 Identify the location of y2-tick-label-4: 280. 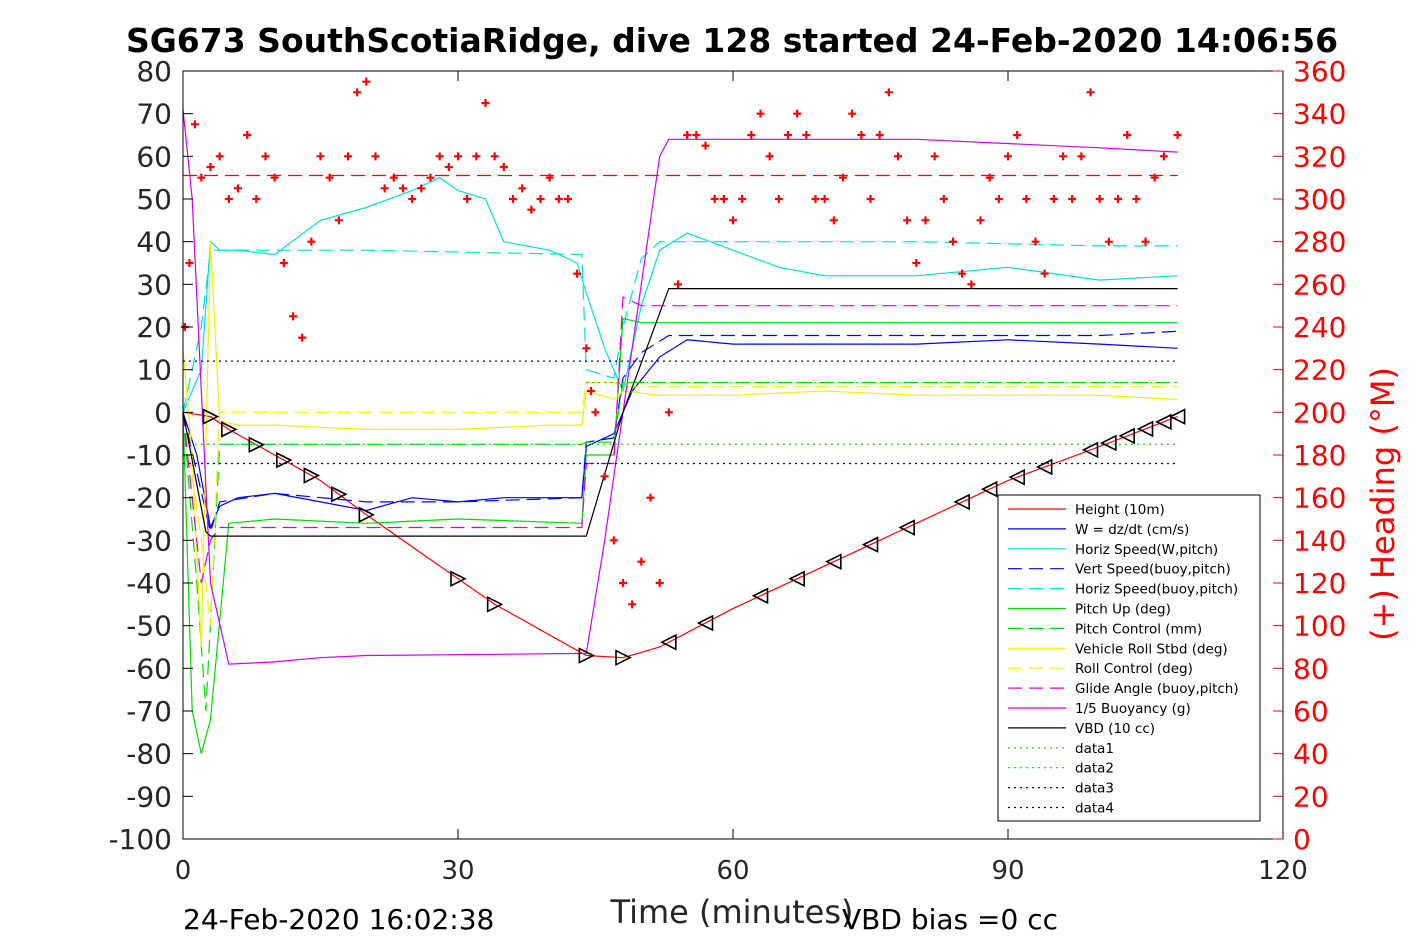
(1319, 242).